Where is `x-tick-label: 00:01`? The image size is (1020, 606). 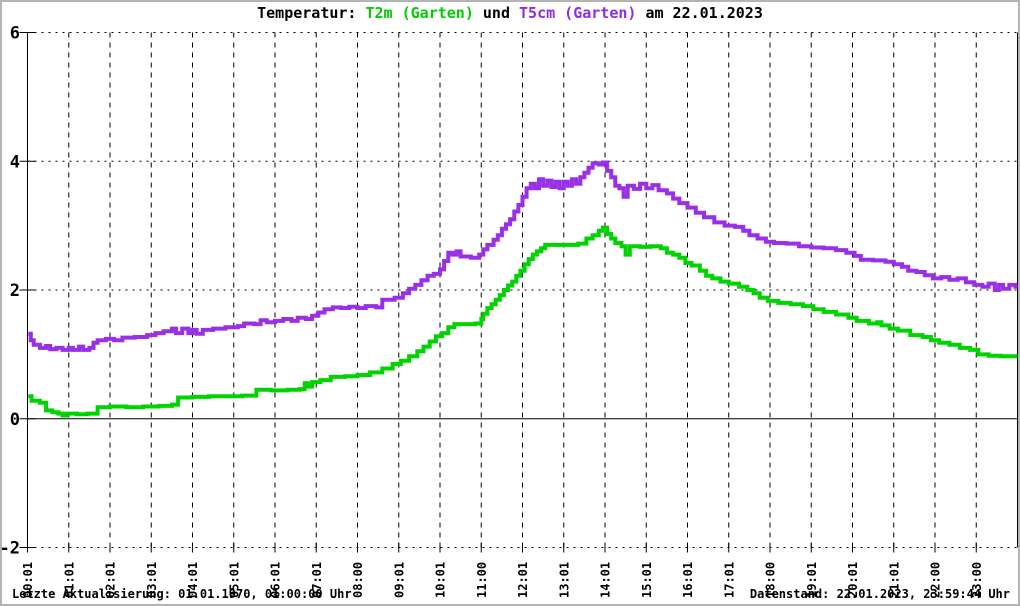 x-tick-label: 00:01 is located at coordinates (28, 580).